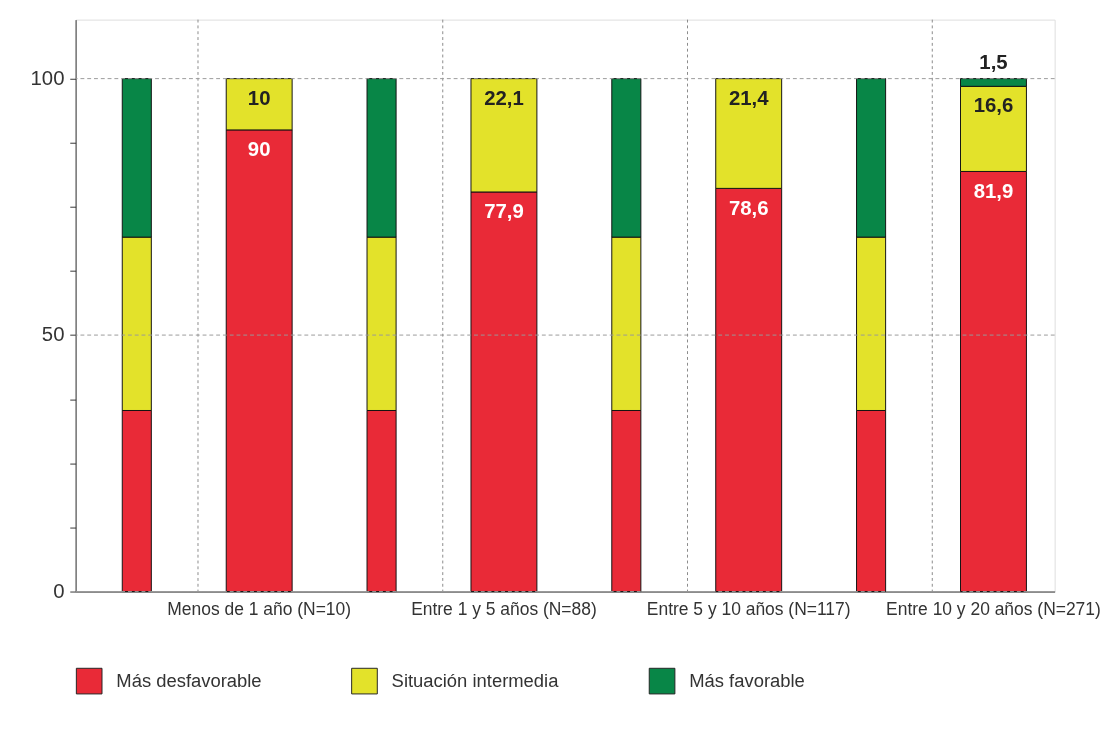  I want to click on y-tick-label: 0, so click(59, 590).